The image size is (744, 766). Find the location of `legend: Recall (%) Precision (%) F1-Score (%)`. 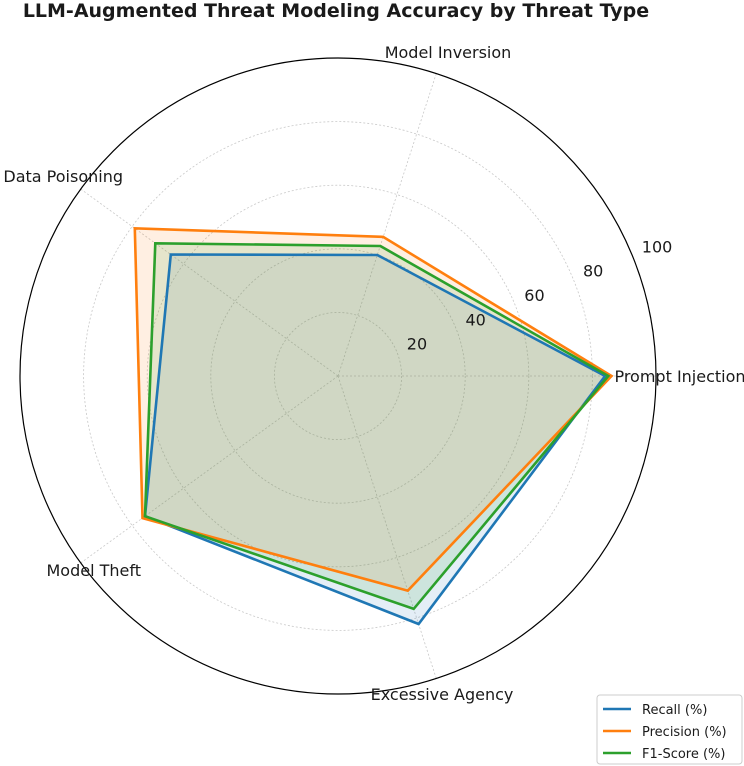

legend: Recall (%) Precision (%) F1-Score (%) is located at coordinates (669, 729).